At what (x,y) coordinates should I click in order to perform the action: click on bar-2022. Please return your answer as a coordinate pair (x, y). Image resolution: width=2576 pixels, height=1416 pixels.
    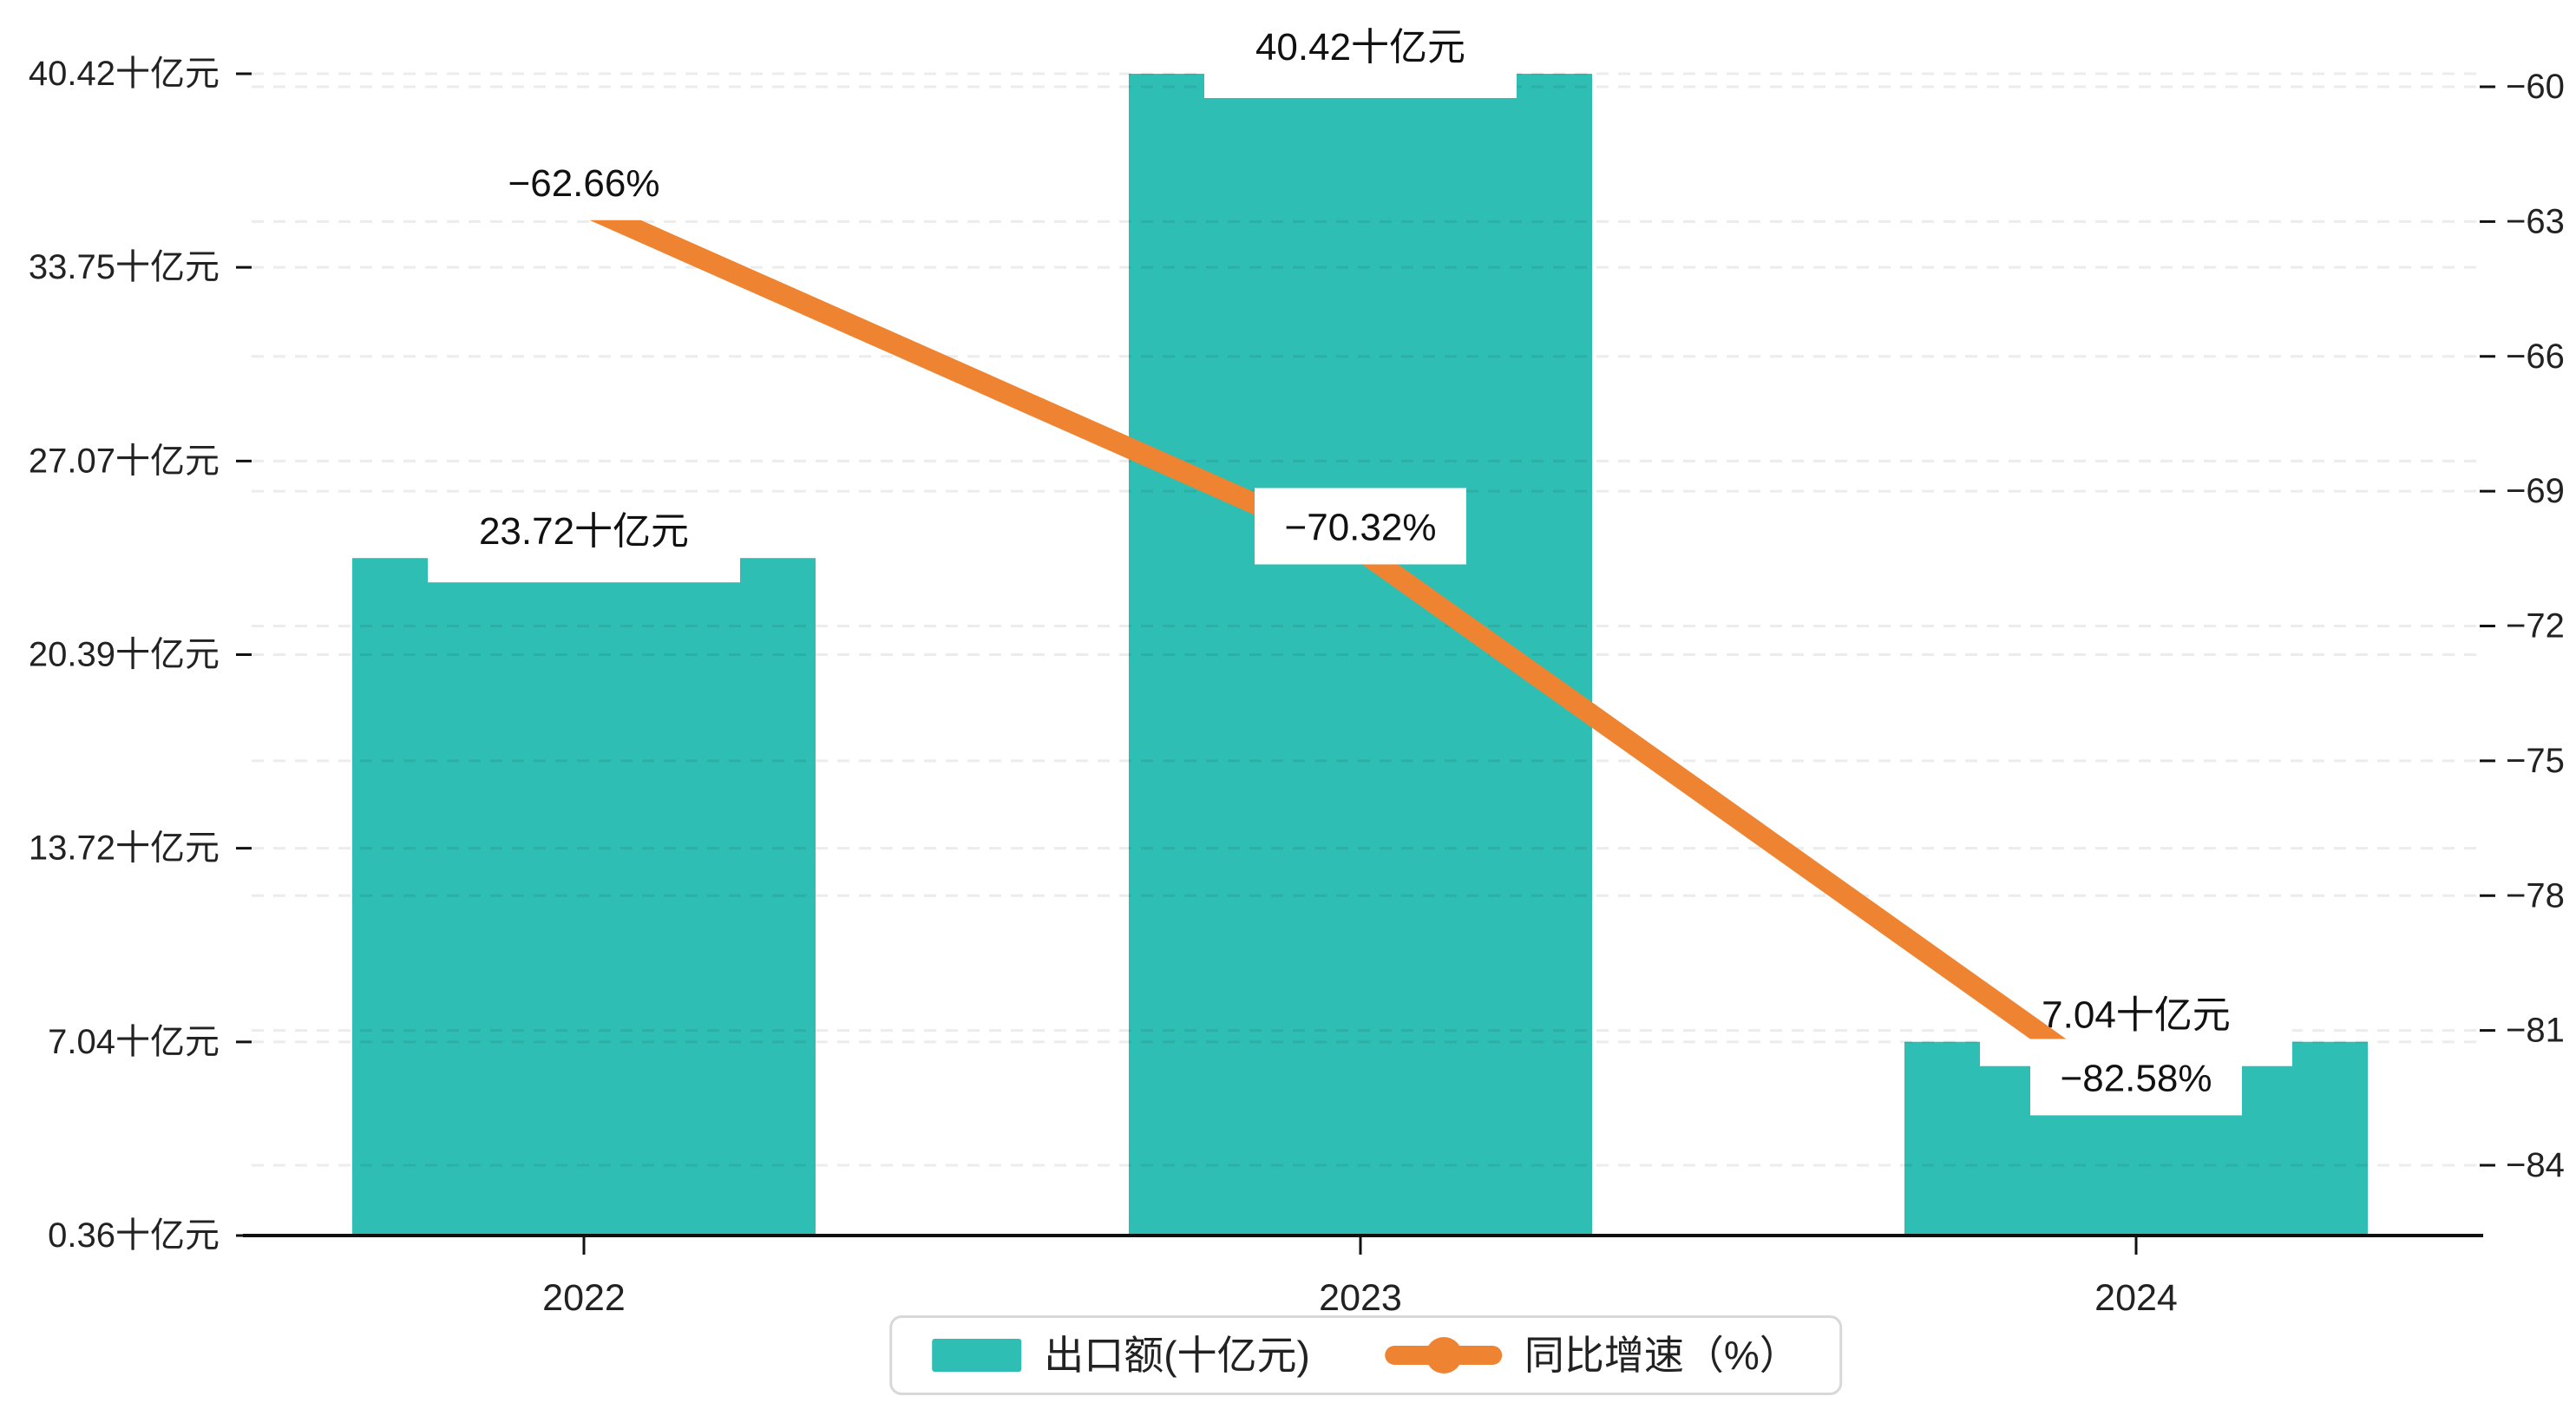
    Looking at the image, I should click on (584, 897).